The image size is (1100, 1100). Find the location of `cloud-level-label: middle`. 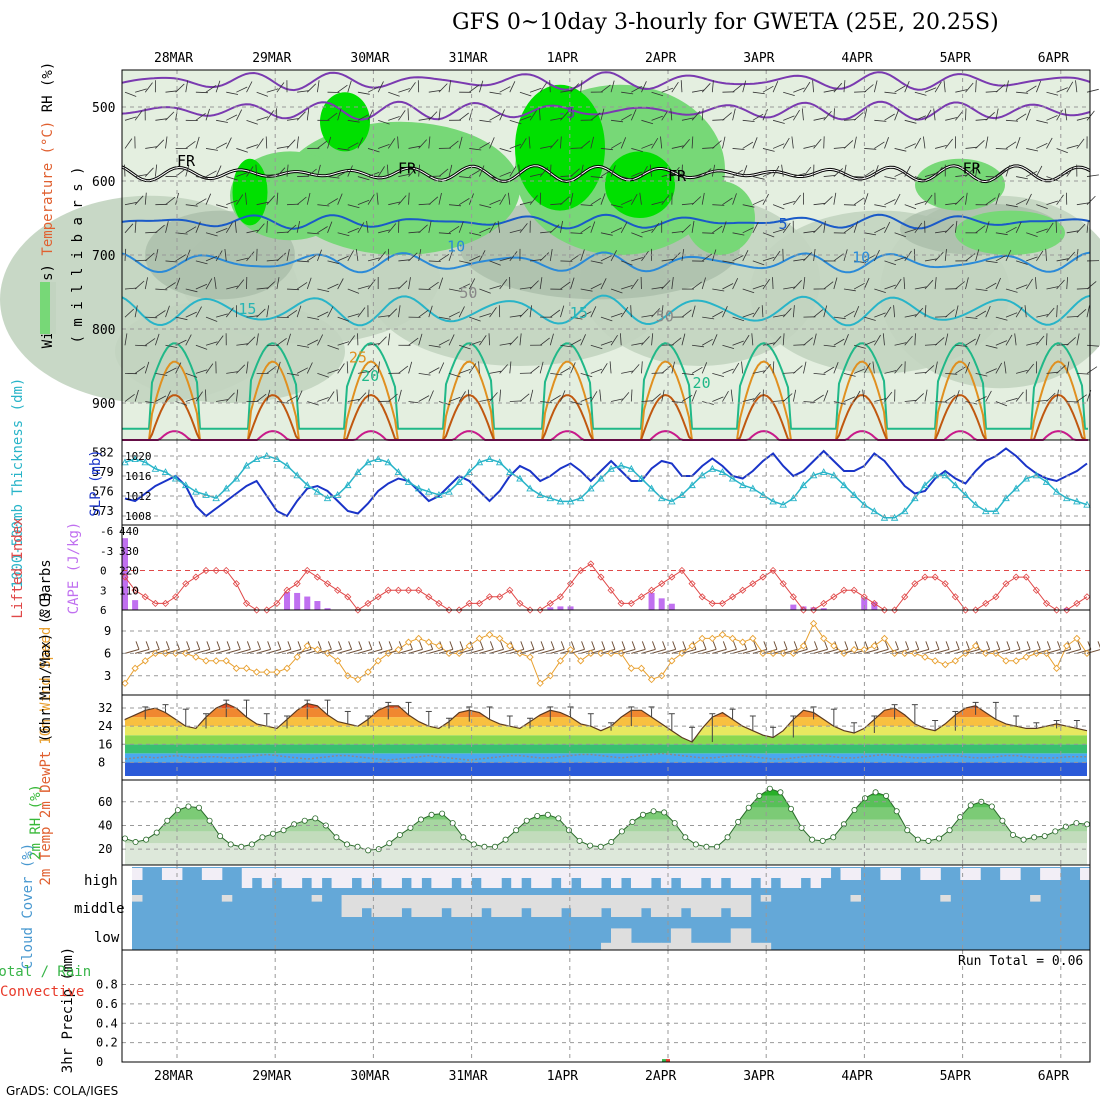

cloud-level-label: middle is located at coordinates (99, 909).